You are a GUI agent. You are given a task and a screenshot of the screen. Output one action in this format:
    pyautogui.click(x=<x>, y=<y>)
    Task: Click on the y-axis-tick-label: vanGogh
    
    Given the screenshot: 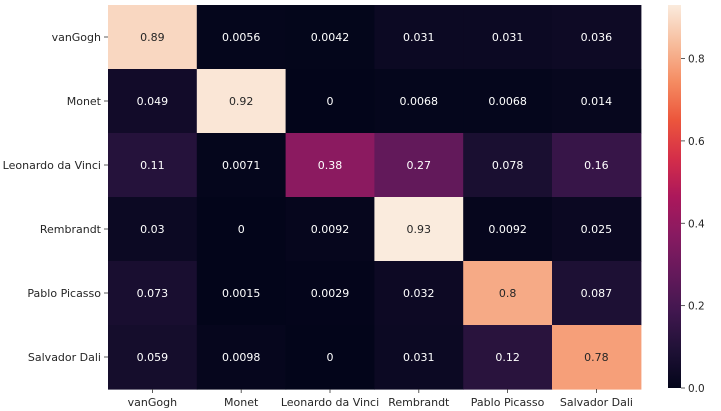 What is the action you would take?
    pyautogui.click(x=76, y=37)
    